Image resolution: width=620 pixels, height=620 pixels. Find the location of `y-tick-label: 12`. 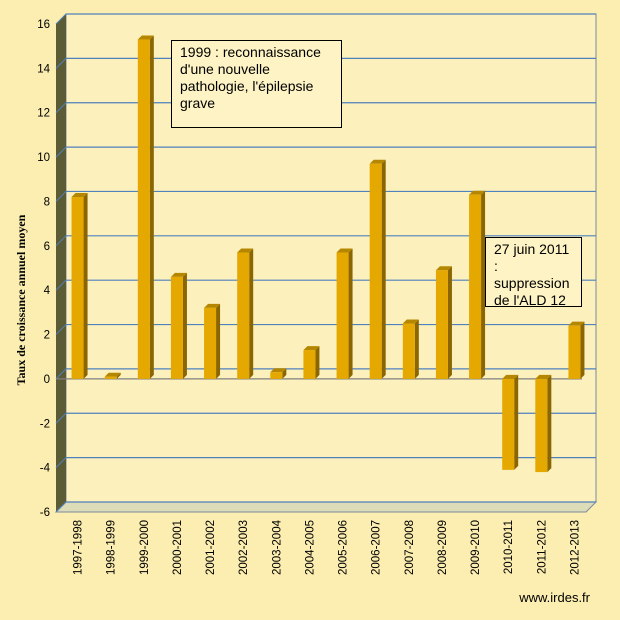

y-tick-label: 12 is located at coordinates (43, 114).